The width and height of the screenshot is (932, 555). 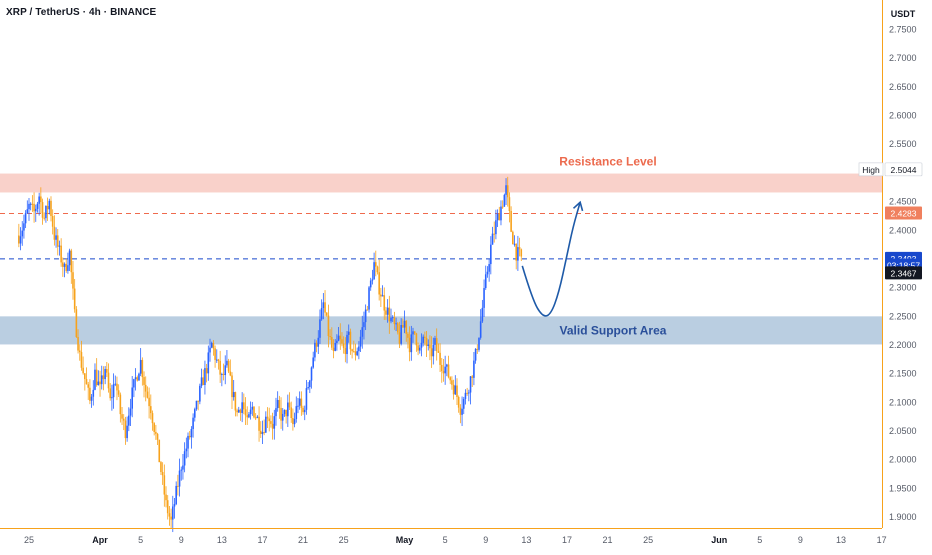 What do you see at coordinates (903, 316) in the screenshot?
I see `price-tick-label: 2.2500` at bounding box center [903, 316].